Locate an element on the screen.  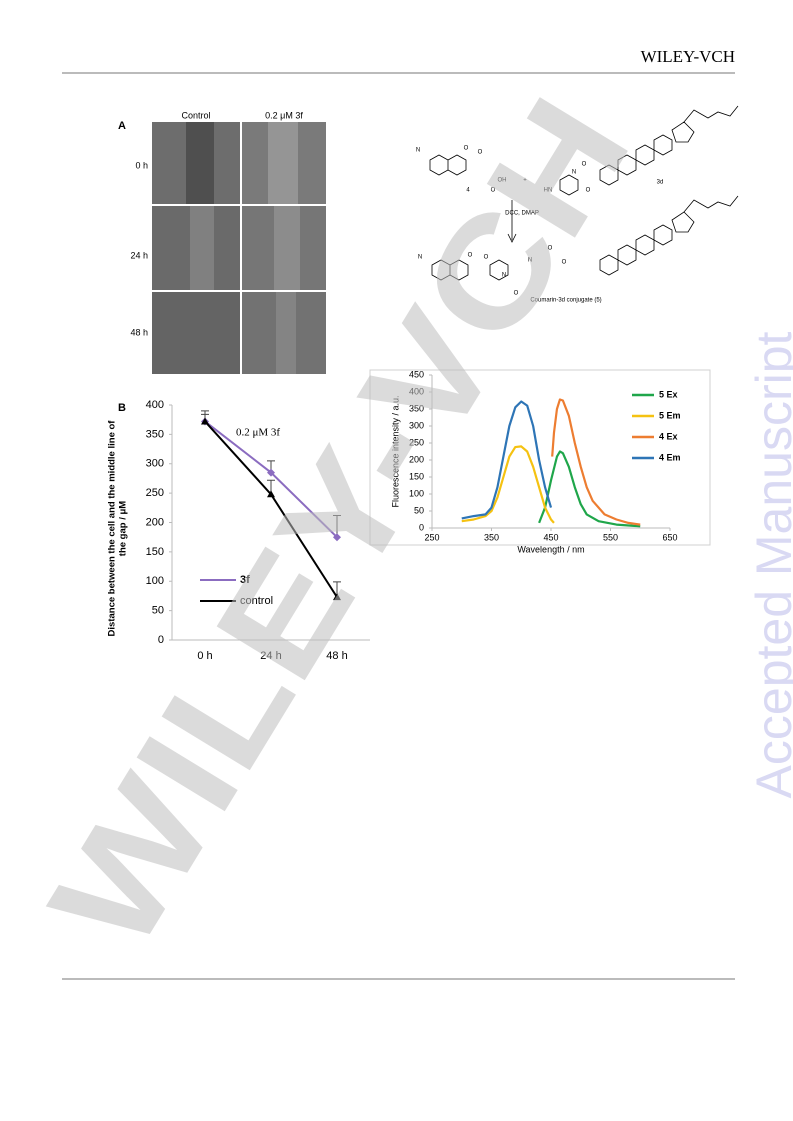
x-tick-label: 48 h is located at coordinates (336, 656).